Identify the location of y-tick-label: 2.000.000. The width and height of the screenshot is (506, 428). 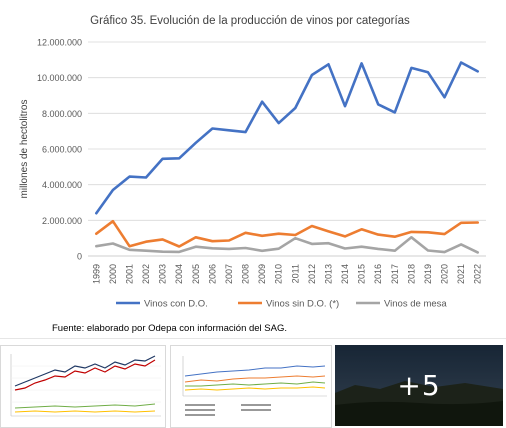
(62, 221).